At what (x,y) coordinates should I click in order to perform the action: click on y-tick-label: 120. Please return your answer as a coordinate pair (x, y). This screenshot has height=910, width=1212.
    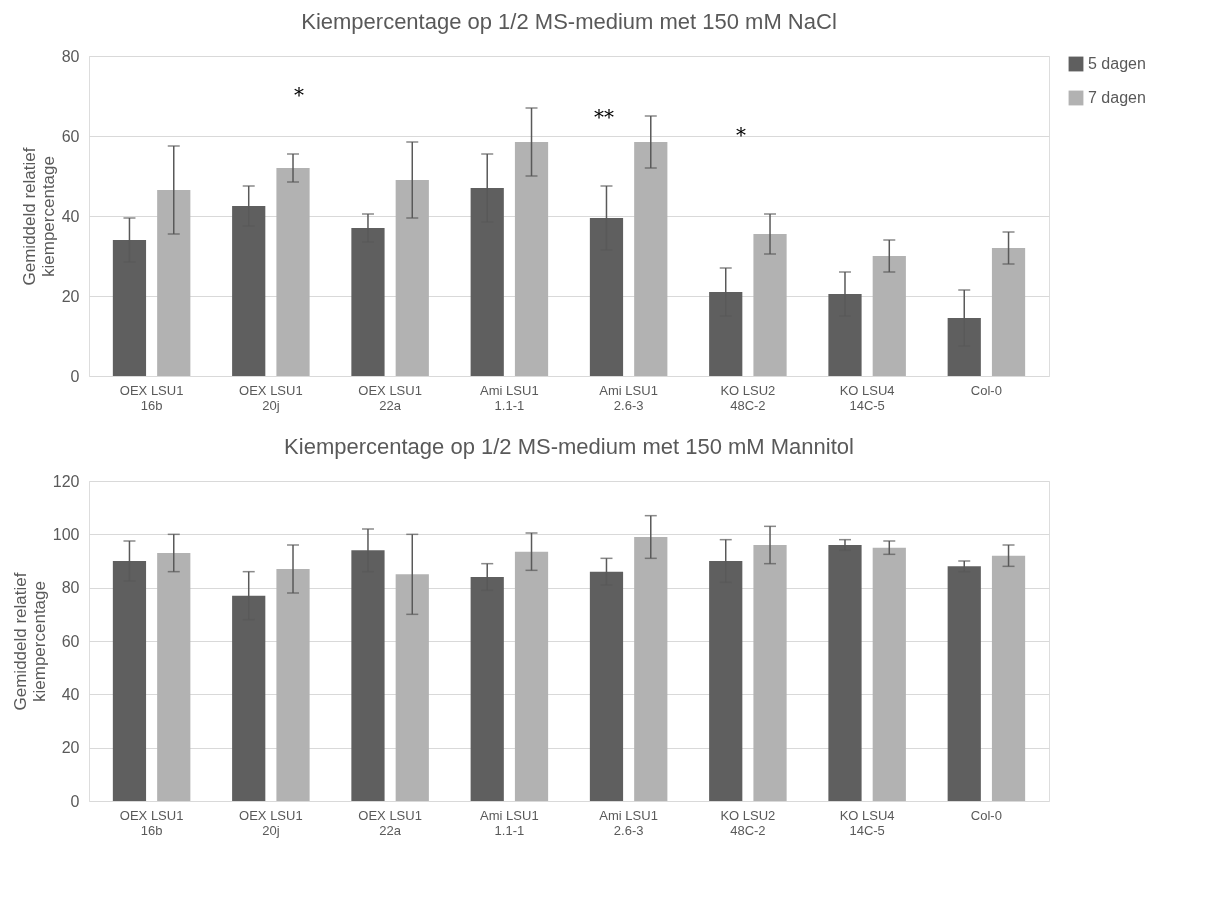
    Looking at the image, I should click on (66, 481).